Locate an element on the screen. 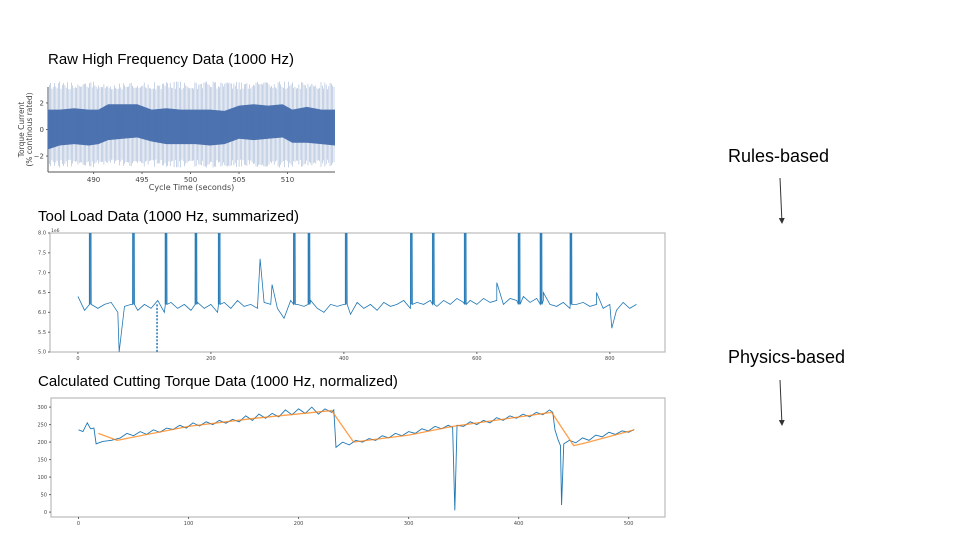  raw-data-title: Raw High Frequency Data (1000 Hz) is located at coordinates (171, 59).